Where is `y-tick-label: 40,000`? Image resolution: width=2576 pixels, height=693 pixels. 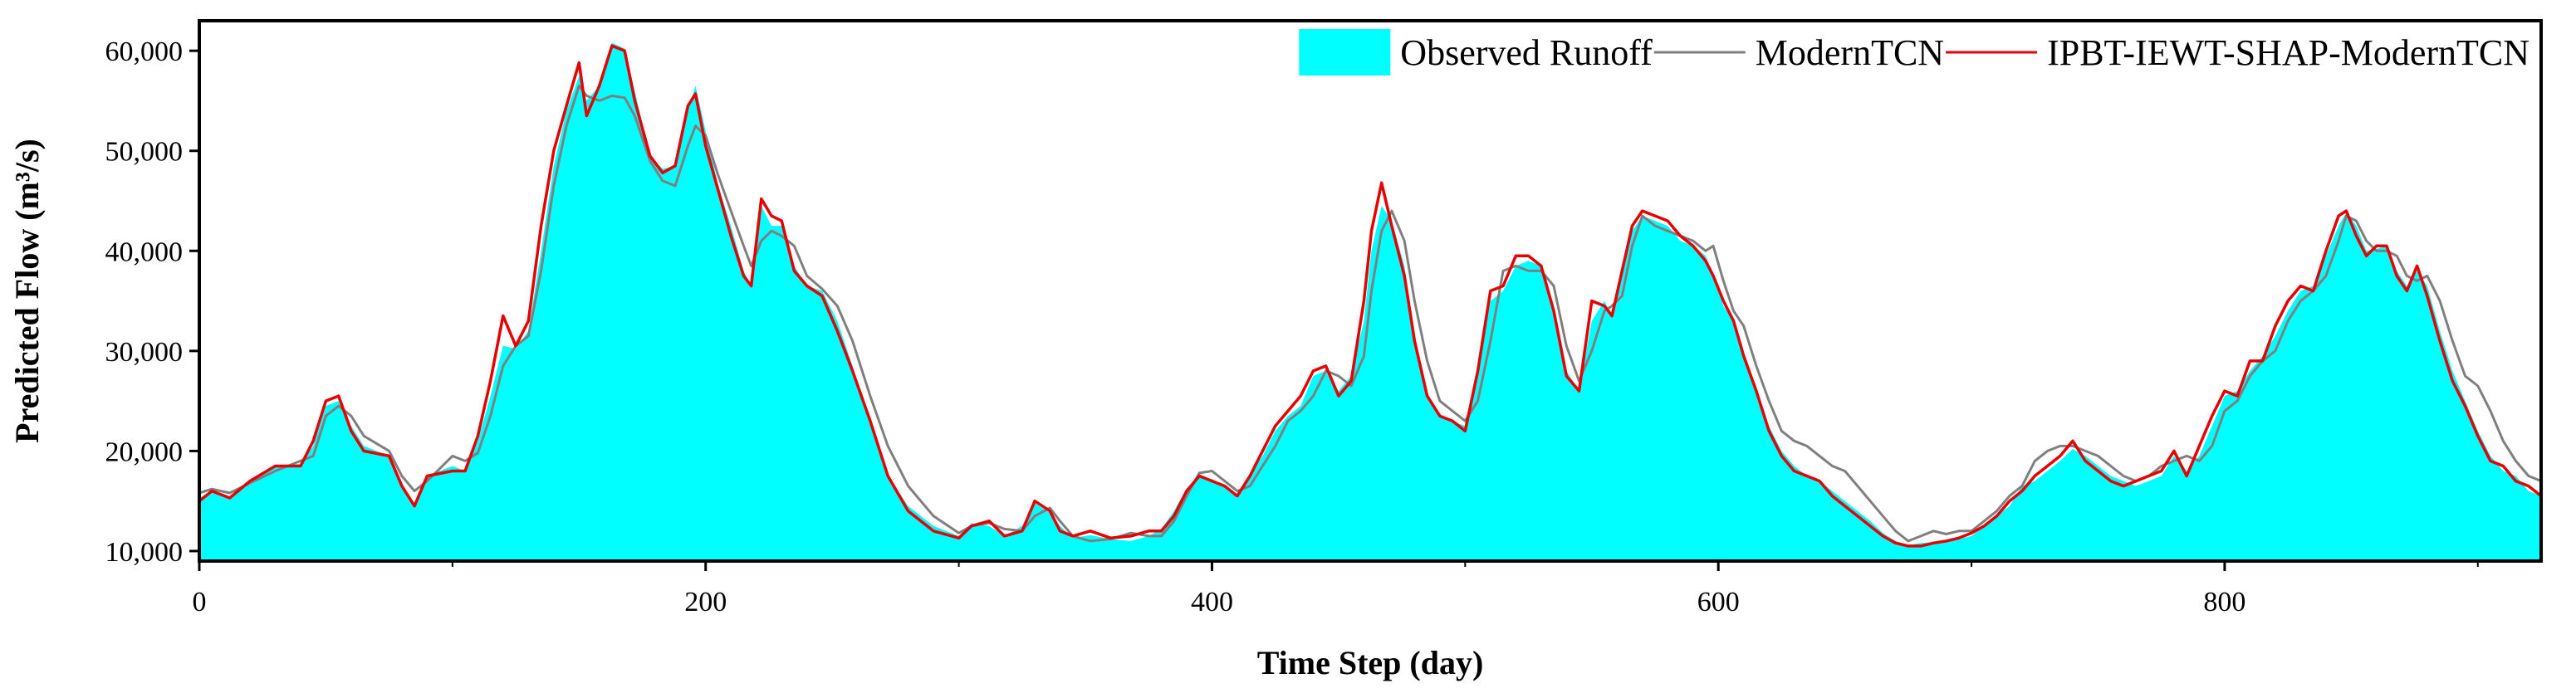
y-tick-label: 40,000 is located at coordinates (144, 252).